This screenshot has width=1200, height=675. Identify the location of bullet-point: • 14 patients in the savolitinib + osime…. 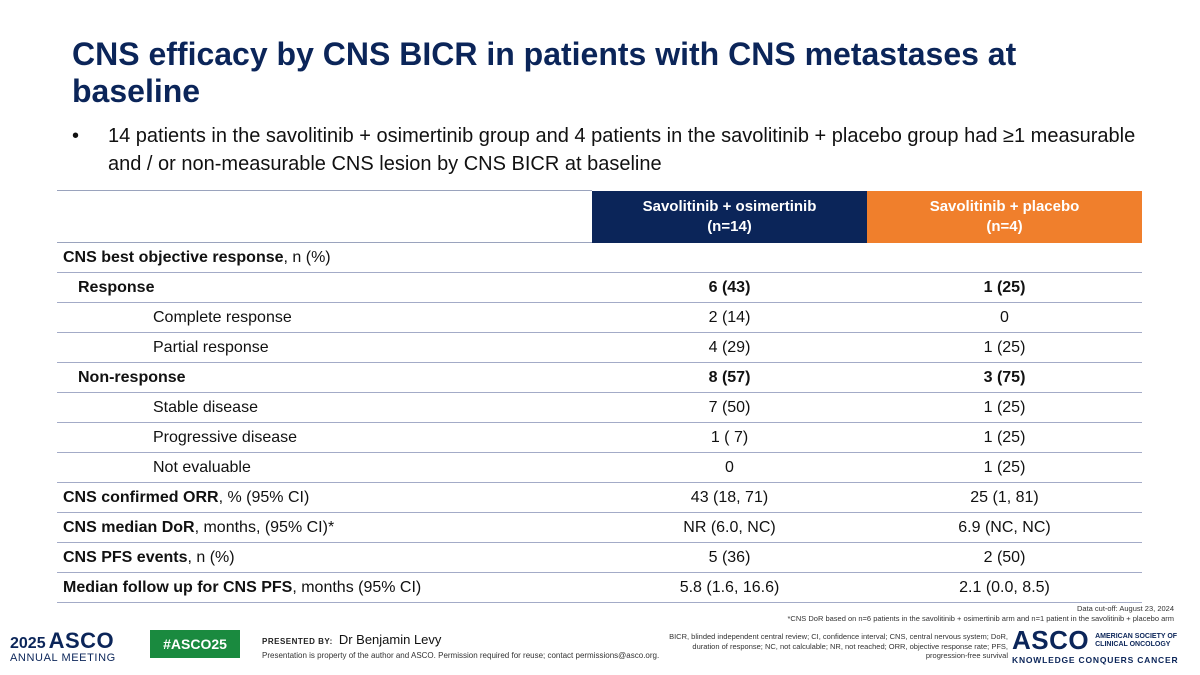
(617, 150).